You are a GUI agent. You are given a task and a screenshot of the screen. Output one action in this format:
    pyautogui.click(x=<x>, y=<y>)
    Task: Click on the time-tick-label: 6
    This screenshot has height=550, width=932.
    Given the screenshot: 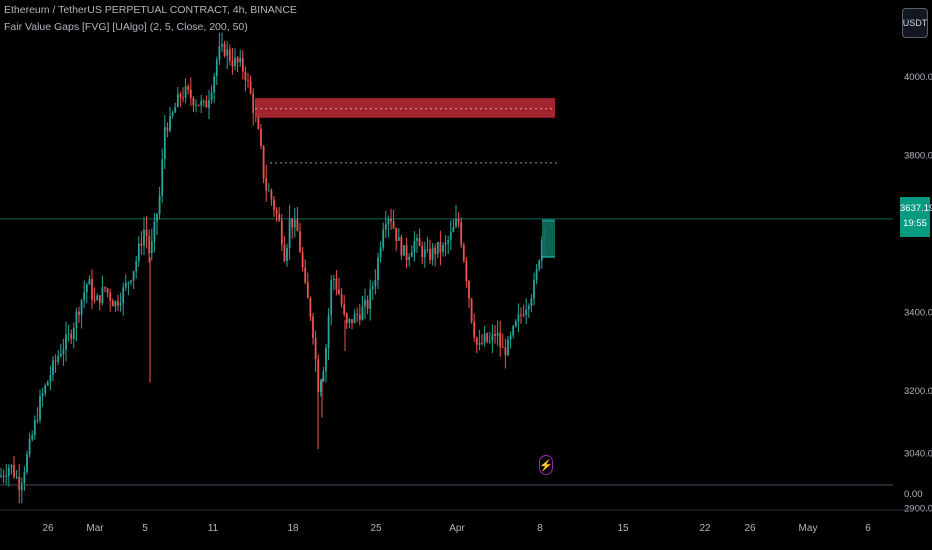 What is the action you would take?
    pyautogui.click(x=868, y=528)
    